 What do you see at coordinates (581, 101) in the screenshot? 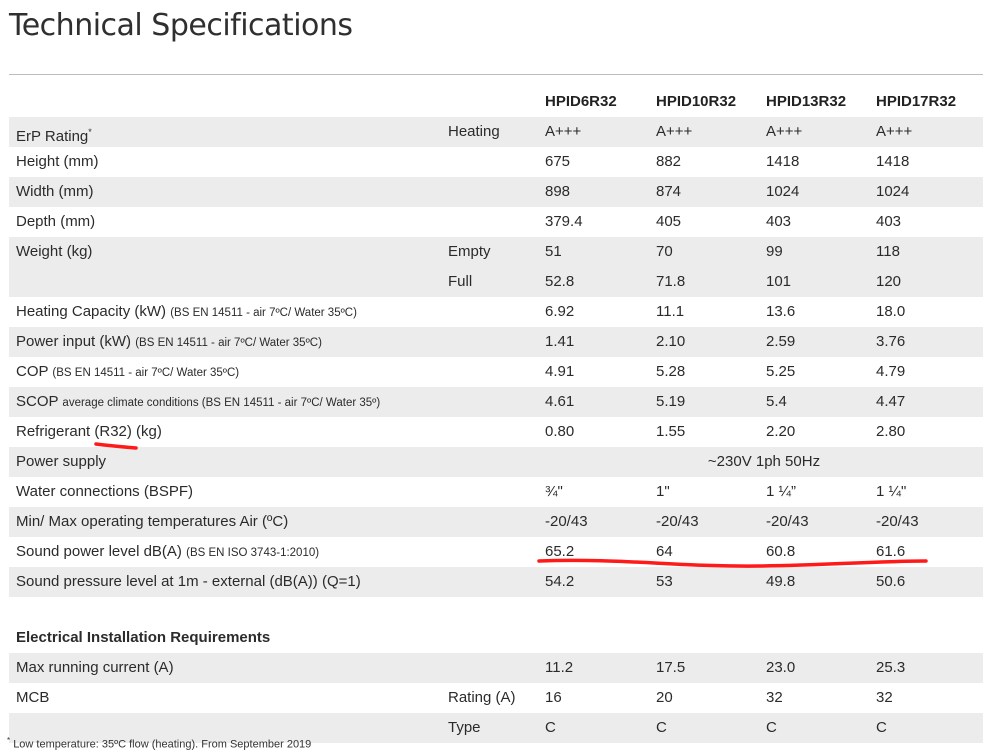
I see `column-header: HPID6R32` at bounding box center [581, 101].